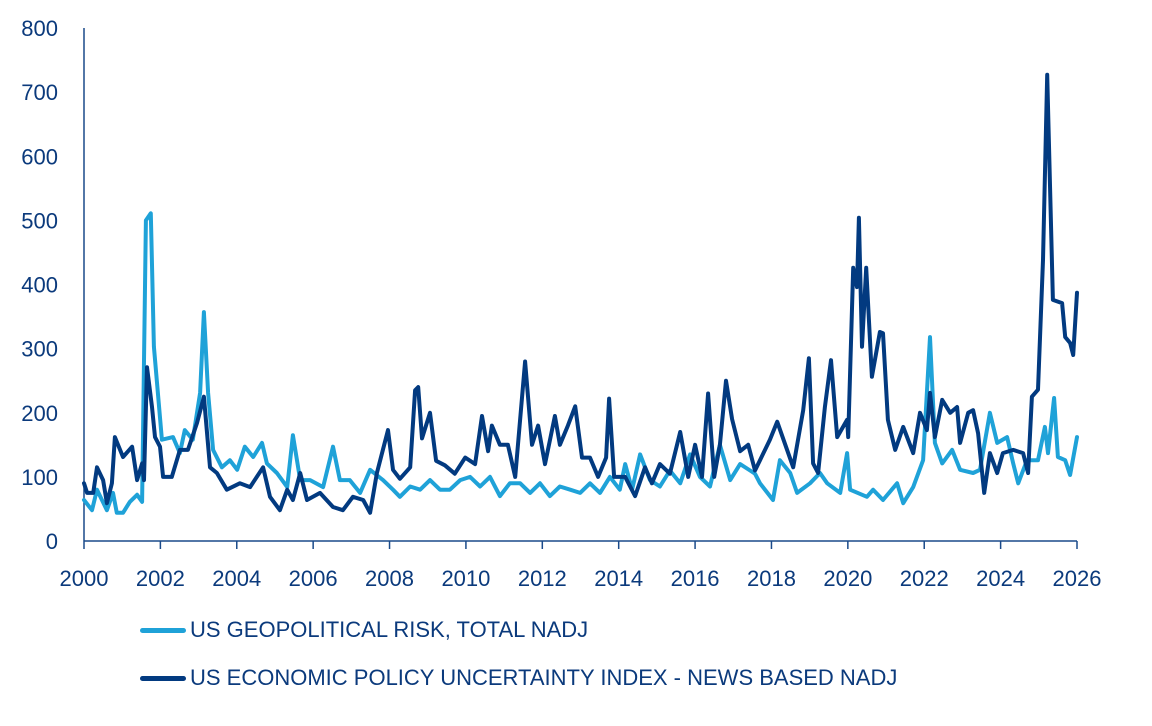 The width and height of the screenshot is (1152, 726). What do you see at coordinates (39, 413) in the screenshot?
I see `y-tick-label: 200` at bounding box center [39, 413].